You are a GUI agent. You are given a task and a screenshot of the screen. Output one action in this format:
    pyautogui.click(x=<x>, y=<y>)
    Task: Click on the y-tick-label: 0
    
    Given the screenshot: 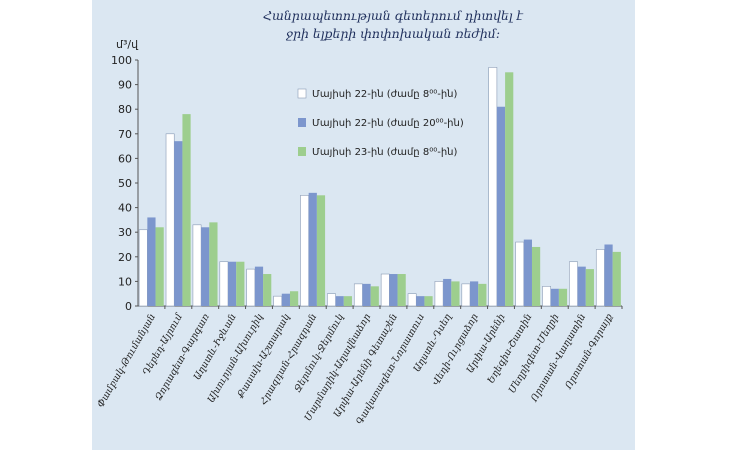 What is the action you would take?
    pyautogui.click(x=128, y=306)
    